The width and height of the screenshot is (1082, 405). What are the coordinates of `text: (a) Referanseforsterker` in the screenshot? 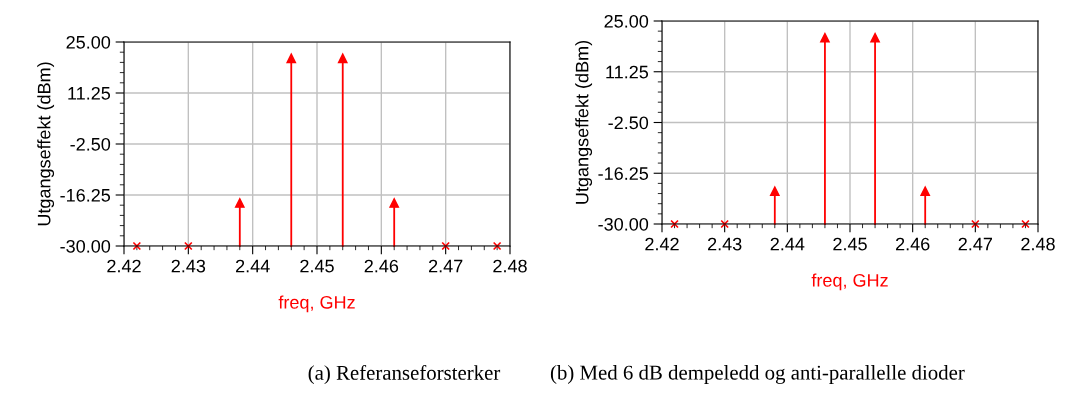 It's located at (404, 375).